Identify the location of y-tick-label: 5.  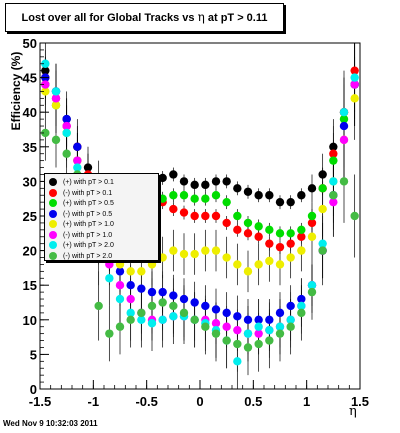
(33, 354).